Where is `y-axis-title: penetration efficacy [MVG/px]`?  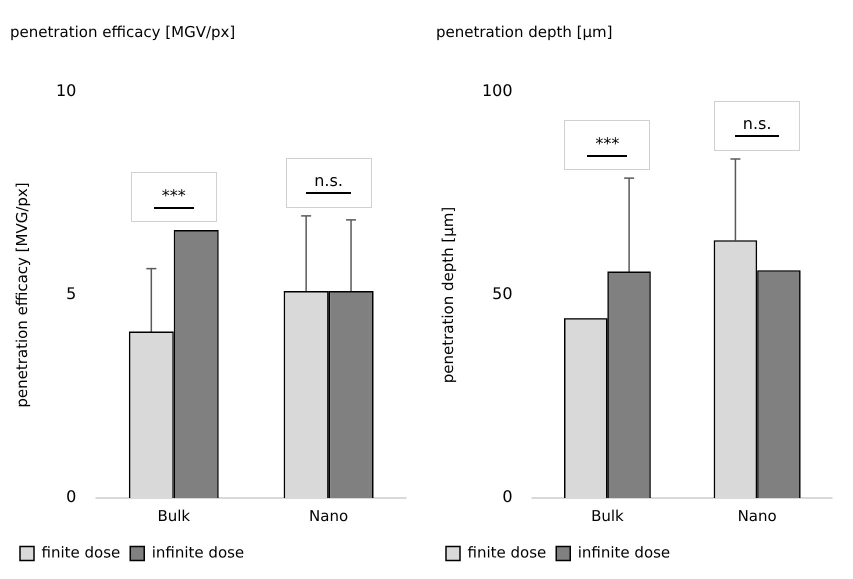 y-axis-title: penetration efficacy [MVG/px] is located at coordinates (21, 295).